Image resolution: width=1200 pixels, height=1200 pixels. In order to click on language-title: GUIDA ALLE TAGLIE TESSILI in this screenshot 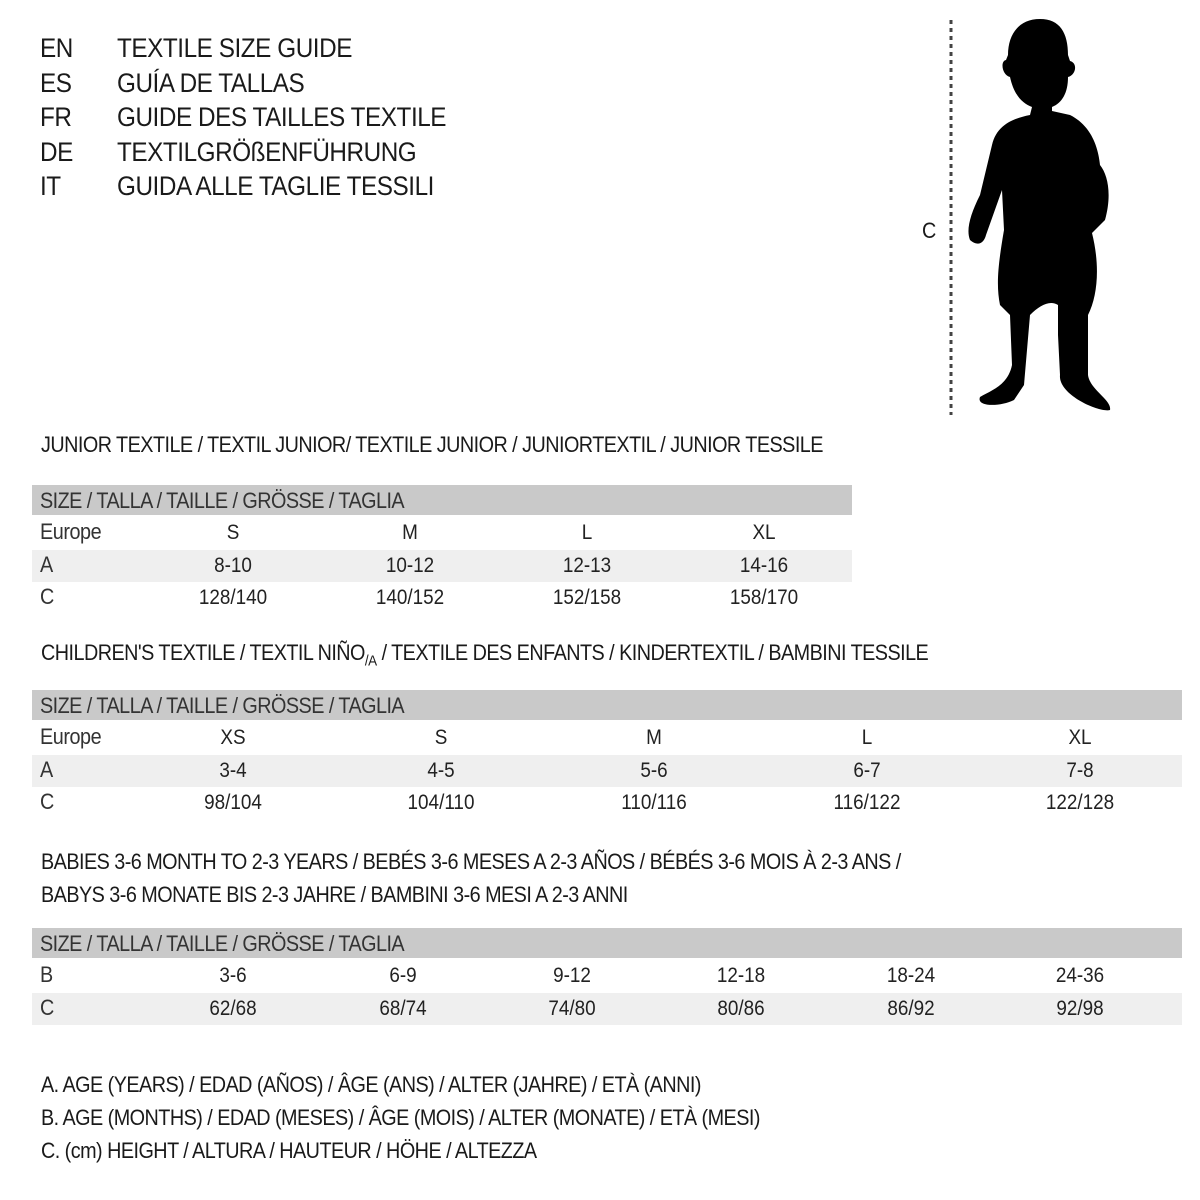, I will do `click(275, 186)`.